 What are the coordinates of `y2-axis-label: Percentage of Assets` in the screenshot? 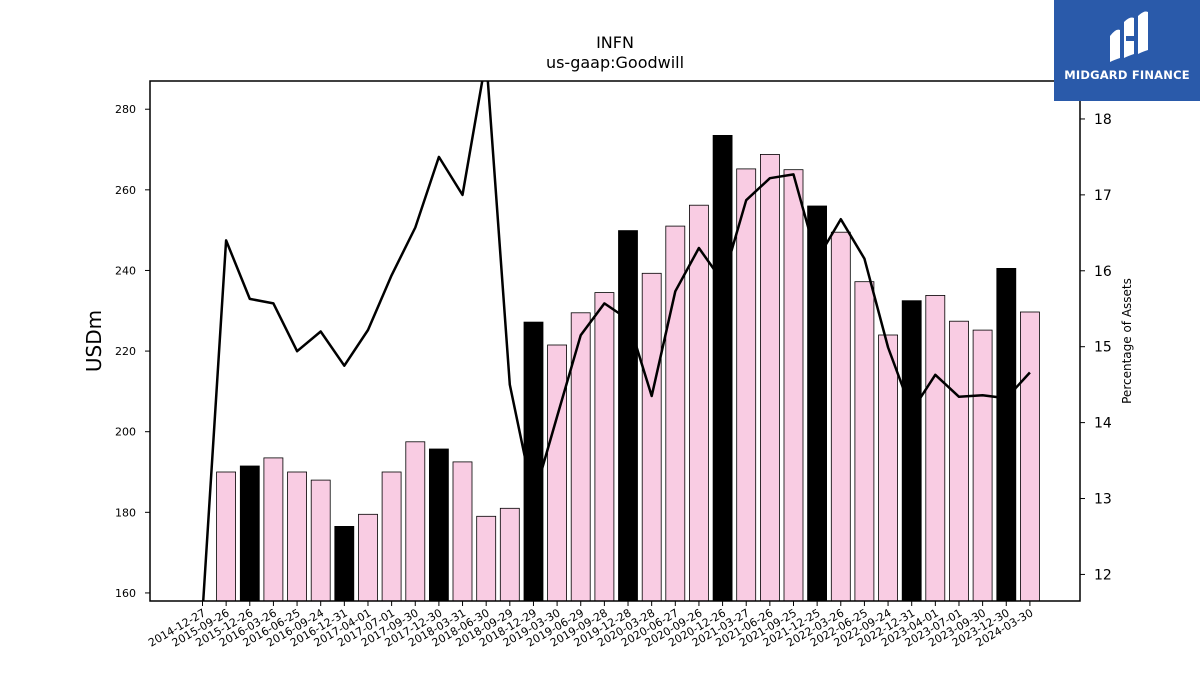 It's located at (1127, 341).